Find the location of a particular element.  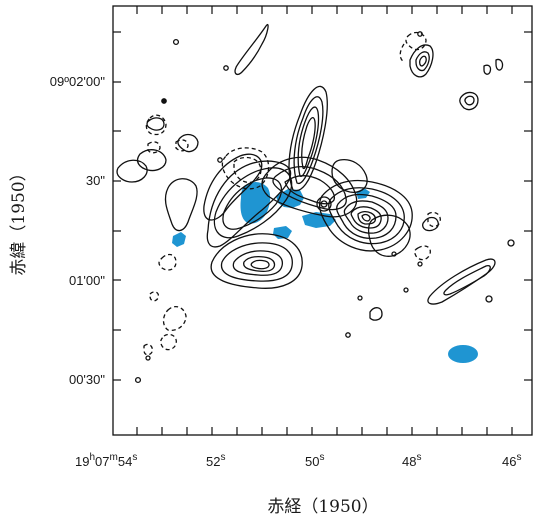

blue-region-small is located at coordinates (179, 239).